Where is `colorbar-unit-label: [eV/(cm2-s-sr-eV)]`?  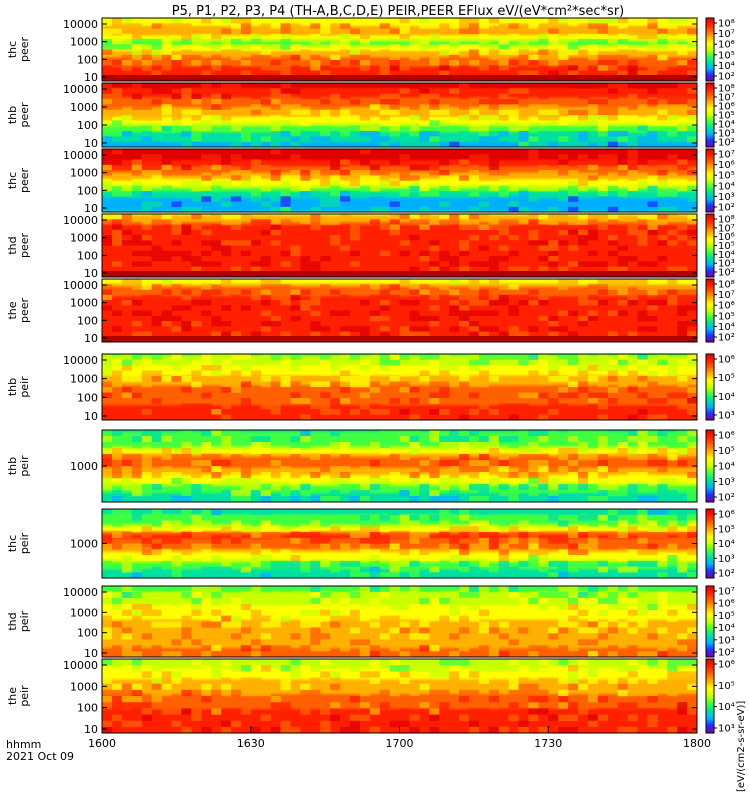
colorbar-unit-label: [eV/(cm2-s-sr-eV)] is located at coordinates (741, 746).